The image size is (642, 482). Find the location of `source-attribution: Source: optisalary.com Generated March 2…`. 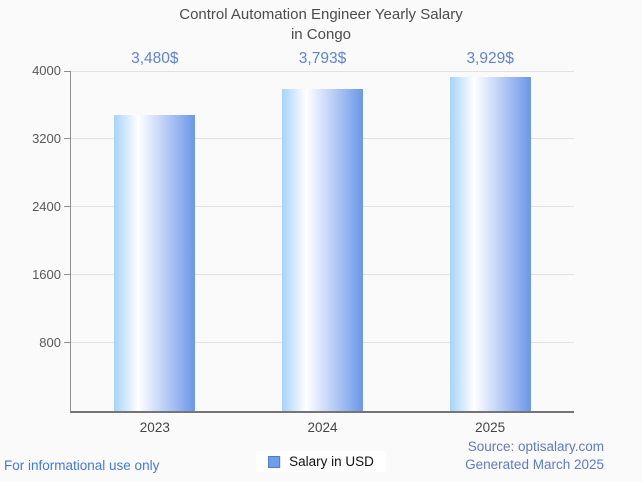

source-attribution: Source: optisalary.com Generated March 2… is located at coordinates (534, 455).